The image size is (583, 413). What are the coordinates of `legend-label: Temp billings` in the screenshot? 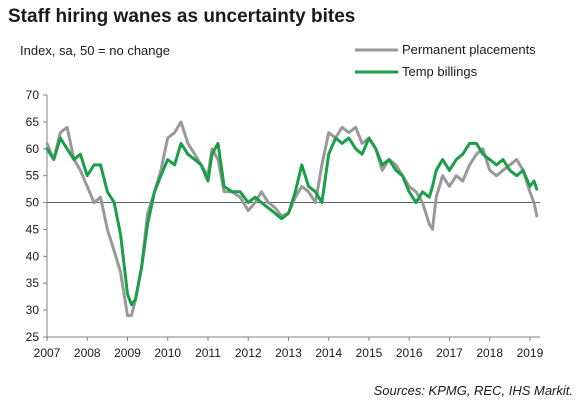 It's located at (440, 71).